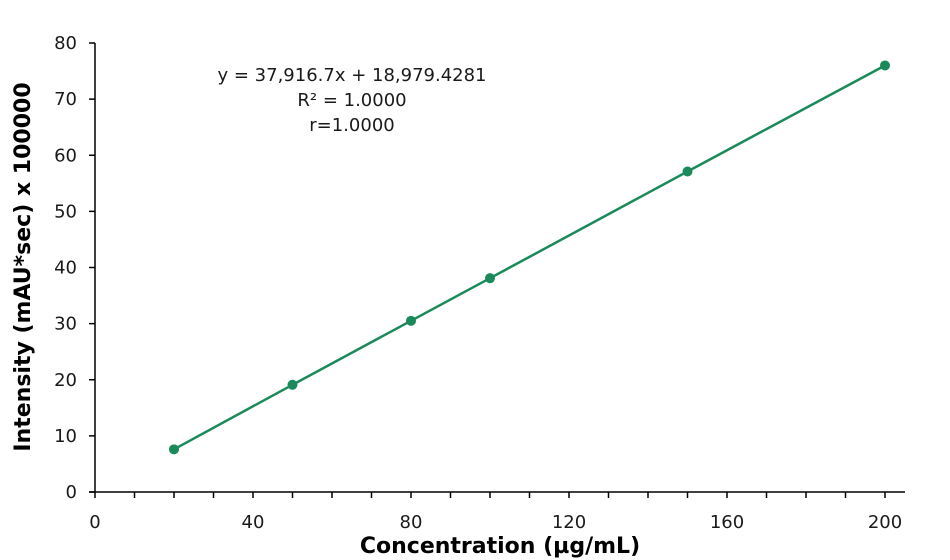 This screenshot has width=950, height=560. Describe the element at coordinates (885, 522) in the screenshot. I see `x-tick-label: 200` at that location.